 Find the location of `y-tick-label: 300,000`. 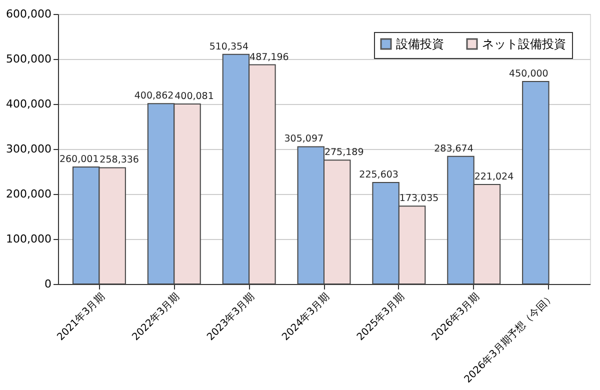

y-tick-label: 300,000 is located at coordinates (29, 149).